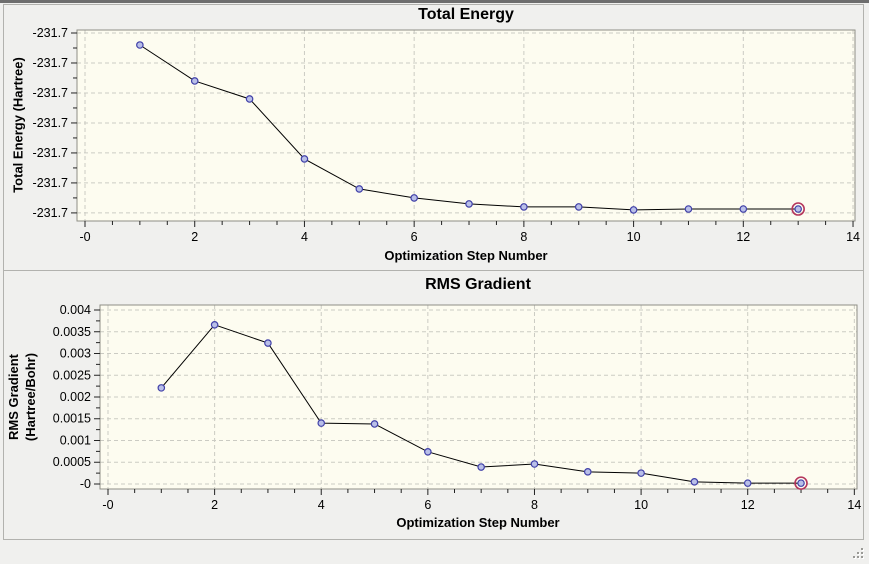 This screenshot has height=564, width=869. I want to click on y-tick-label: 0.0035, so click(72, 332).